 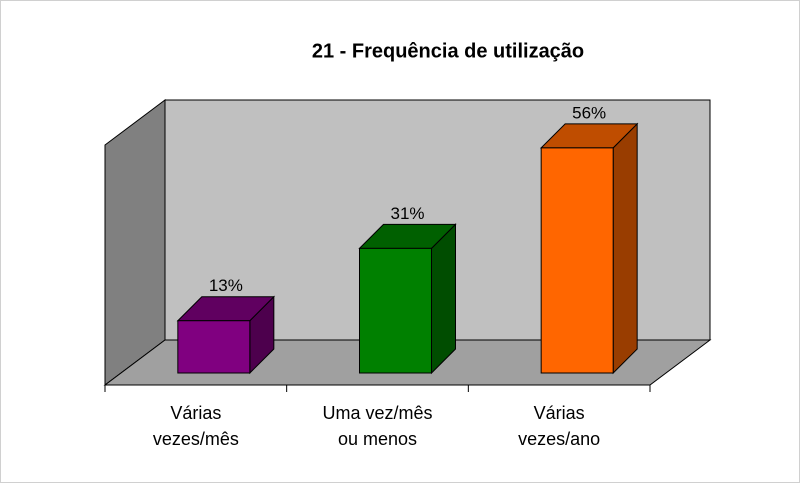 What do you see at coordinates (377, 413) in the screenshot?
I see `x-tick-label: Uma vez/mês` at bounding box center [377, 413].